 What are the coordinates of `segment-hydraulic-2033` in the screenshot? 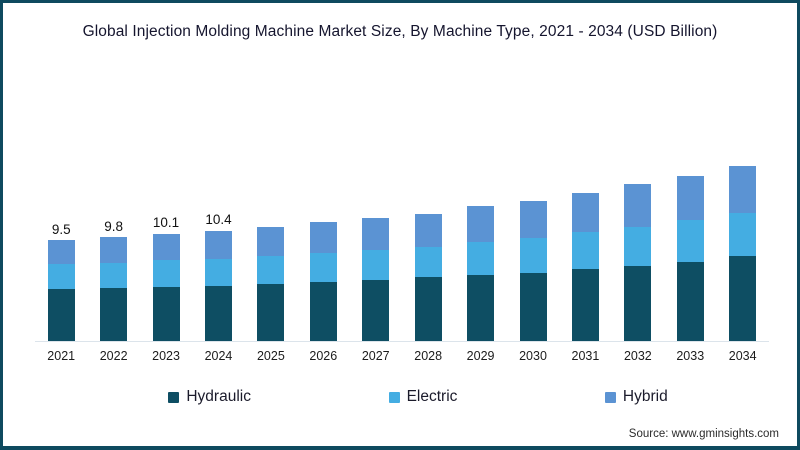 It's located at (690, 301).